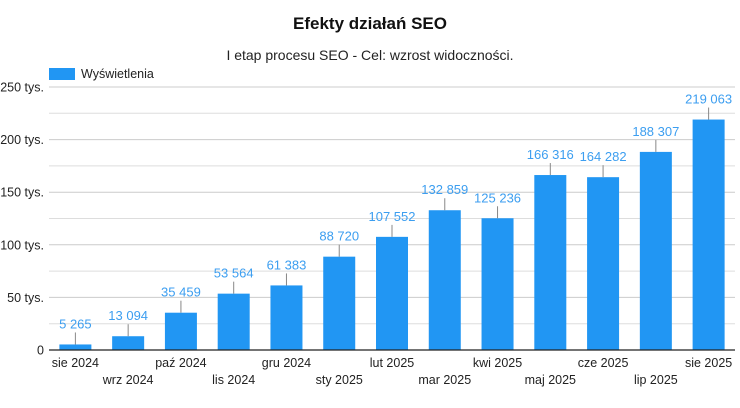  I want to click on x-tick-label: mar 2025, so click(444, 380).